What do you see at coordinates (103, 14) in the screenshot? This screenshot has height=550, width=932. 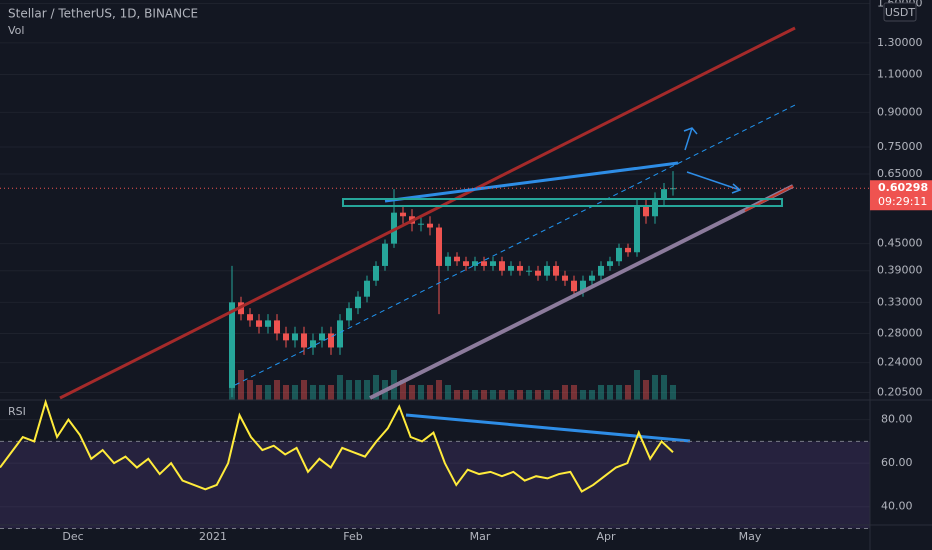 I see `chart-title: Stellar / TetherUS, 1D, BINANCE` at bounding box center [103, 14].